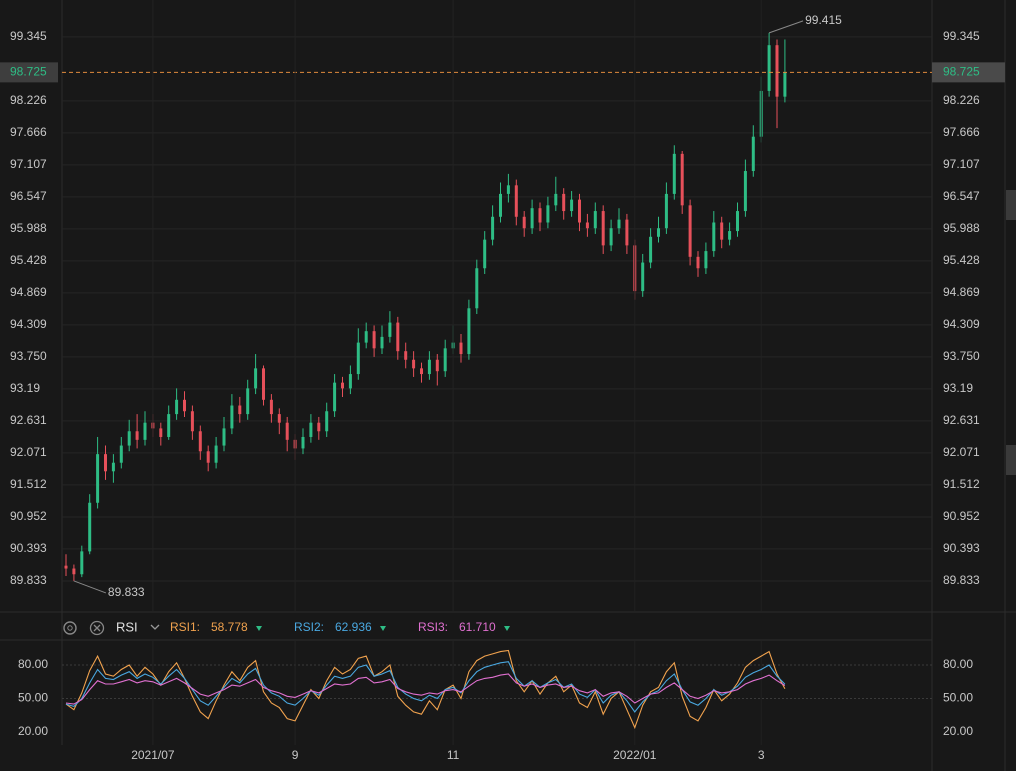  Describe the element at coordinates (961, 292) in the screenshot. I see `y-tick-label: 94.869` at that location.